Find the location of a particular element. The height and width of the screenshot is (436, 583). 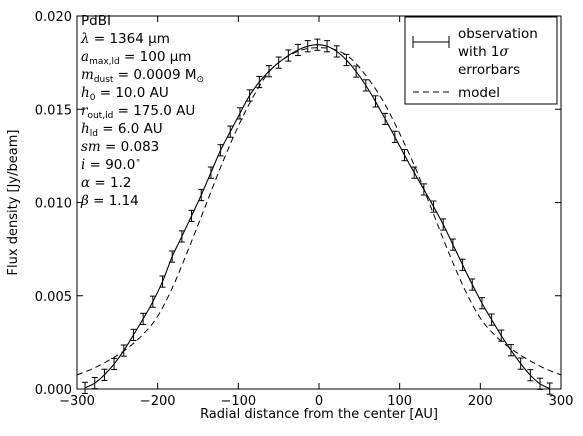

legend-observation-label-line2: with 1σ is located at coordinates (484, 52).